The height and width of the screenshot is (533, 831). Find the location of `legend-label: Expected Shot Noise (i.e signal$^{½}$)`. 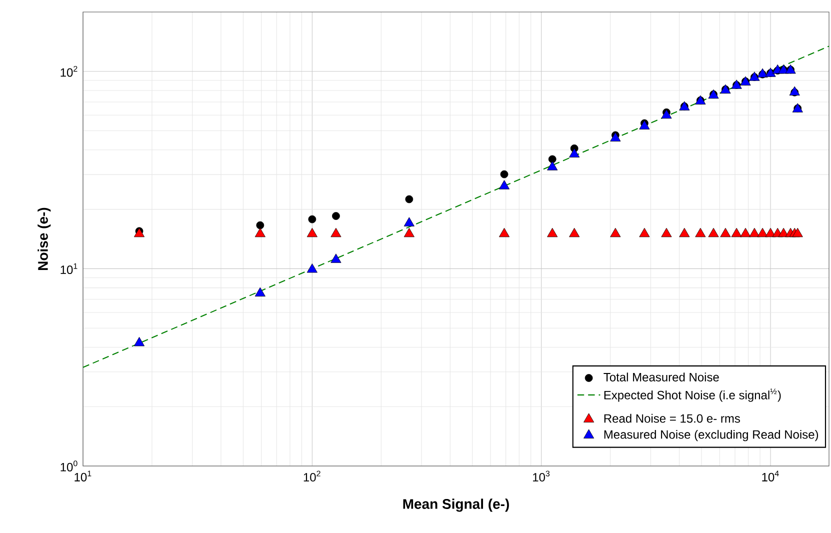

legend-label: Expected Shot Noise (i.e signal$^{½}$) is located at coordinates (692, 395).